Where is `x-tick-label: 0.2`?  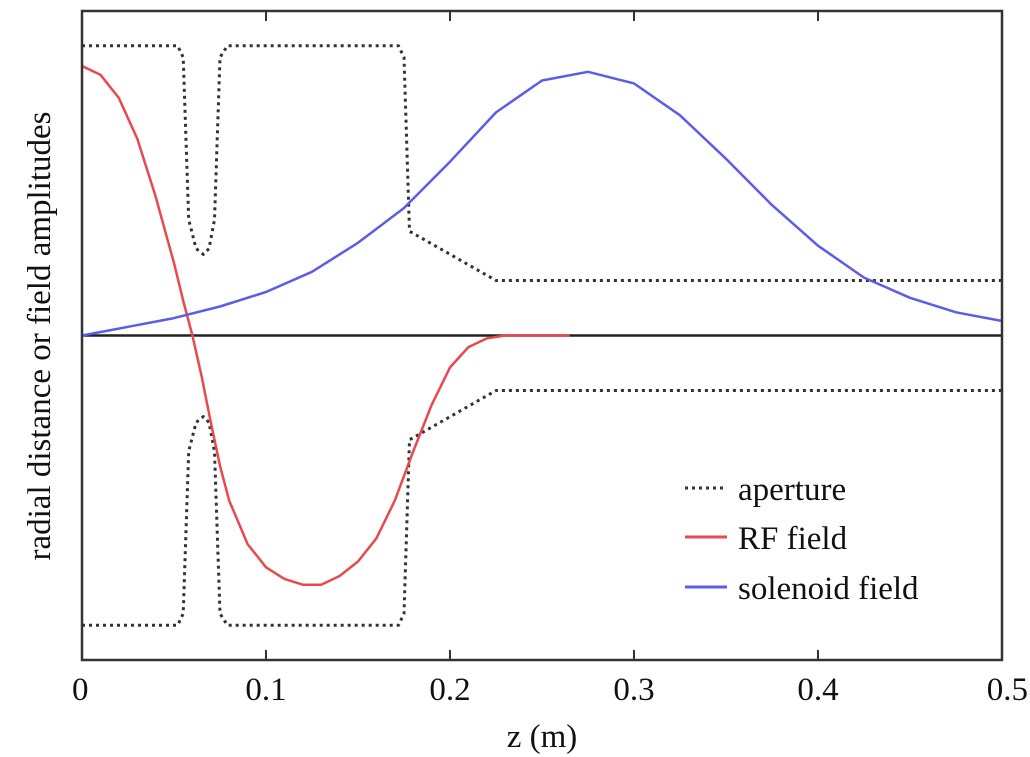
x-tick-label: 0.2 is located at coordinates (449, 690).